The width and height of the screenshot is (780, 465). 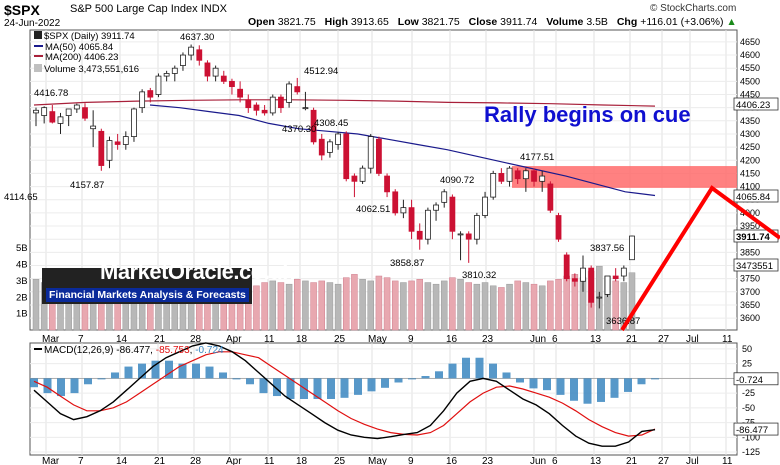 I want to click on price-label: 3810.32, so click(x=479, y=275).